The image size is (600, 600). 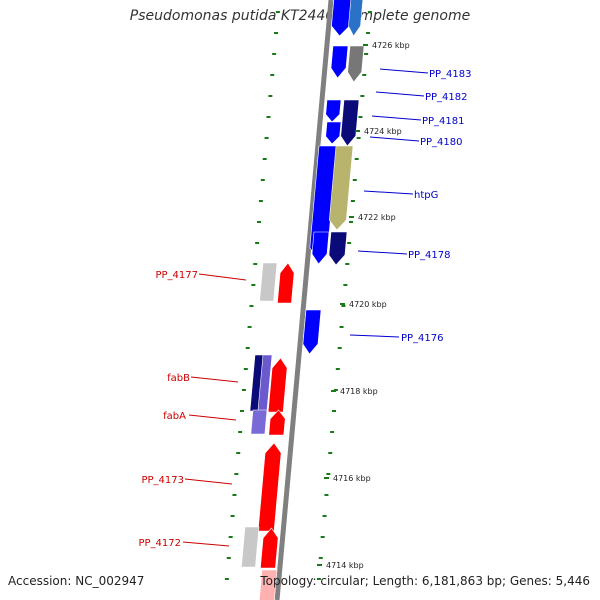 I want to click on kbp-label: 4720 kbp, so click(x=368, y=304).